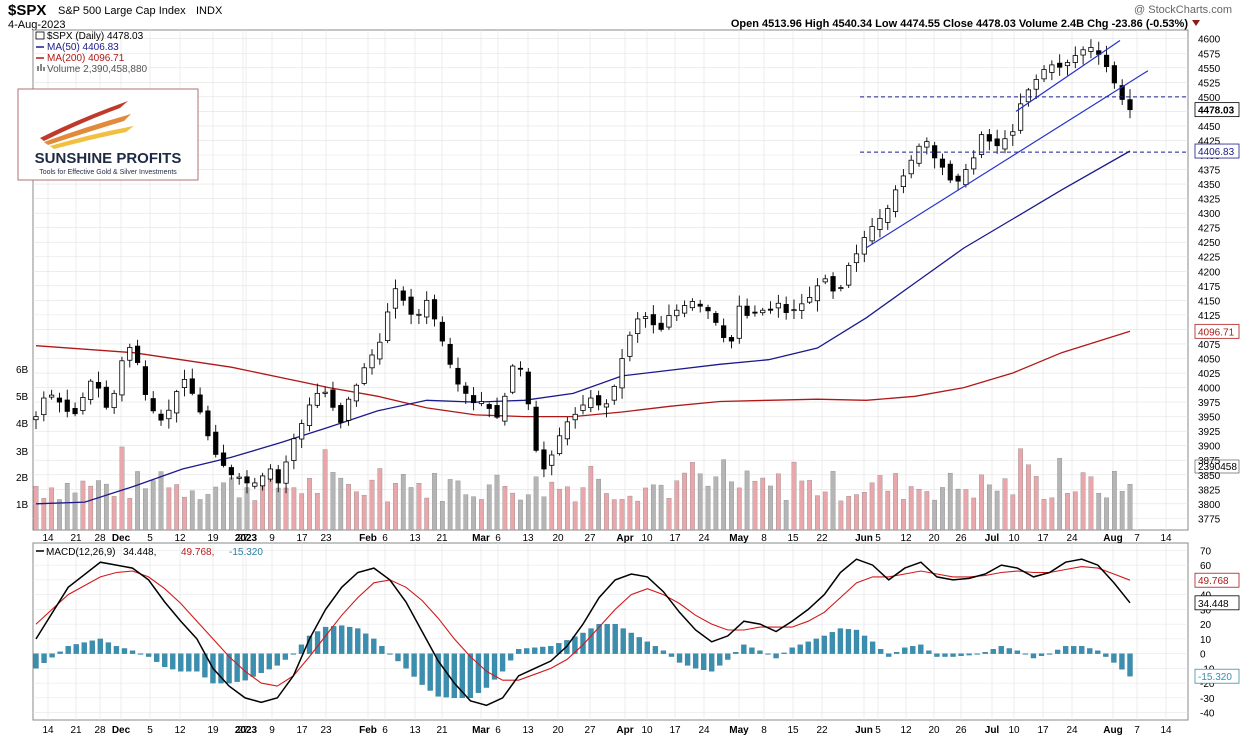  Describe the element at coordinates (1209, 374) in the screenshot. I see `price-tick-label: 4025` at that location.